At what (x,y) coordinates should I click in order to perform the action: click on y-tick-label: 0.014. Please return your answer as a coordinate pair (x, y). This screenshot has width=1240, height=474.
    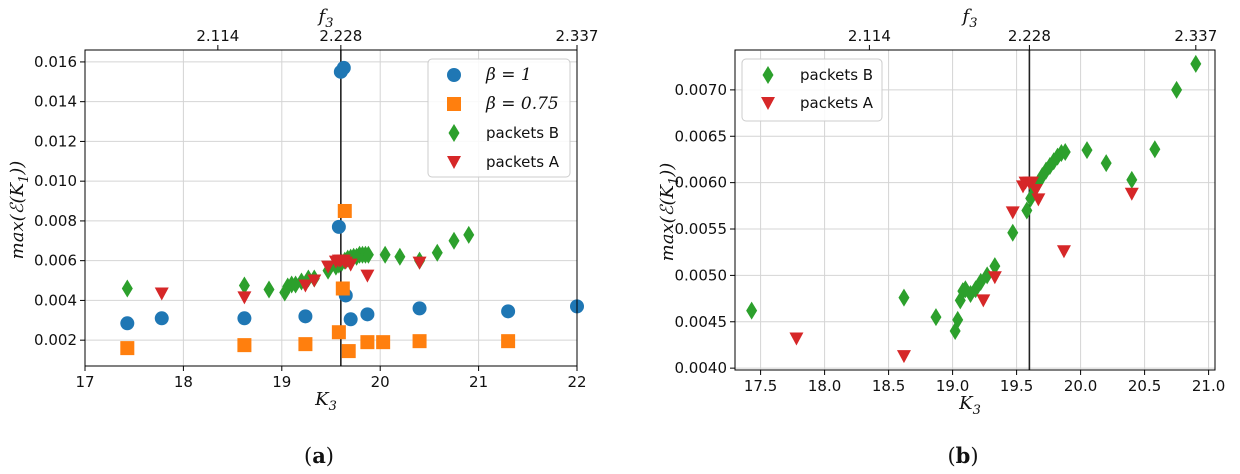
    Looking at the image, I should click on (55, 102).